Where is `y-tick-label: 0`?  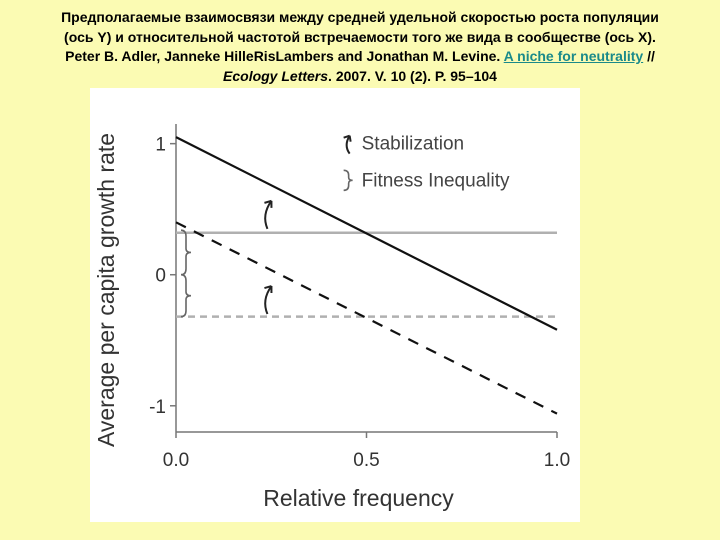
y-tick-label: 0 is located at coordinates (160, 276).